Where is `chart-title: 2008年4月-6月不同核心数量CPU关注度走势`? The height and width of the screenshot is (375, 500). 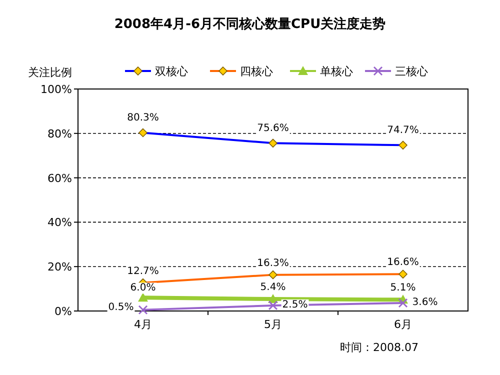 chart-title: 2008年4月-6月不同核心数量CPU关注度走势 is located at coordinates (250, 24).